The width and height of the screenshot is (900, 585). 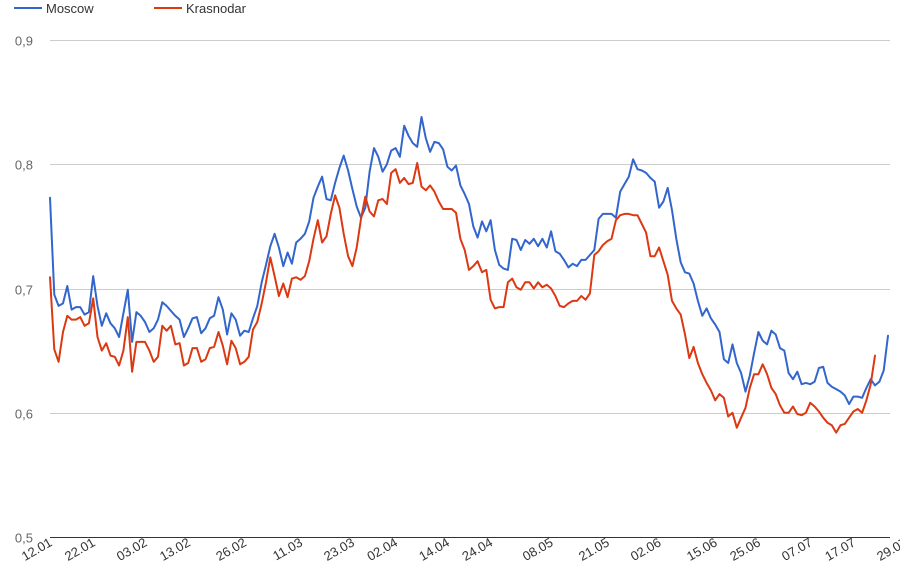 What do you see at coordinates (382, 549) in the screenshot?
I see `x-tick-label: 02.04` at bounding box center [382, 549].